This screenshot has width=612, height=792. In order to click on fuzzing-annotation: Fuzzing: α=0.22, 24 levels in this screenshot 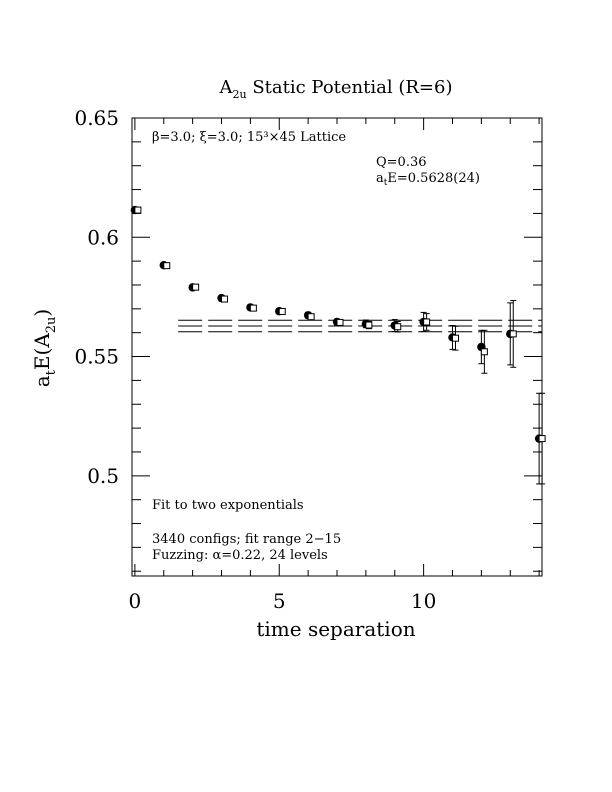, I will do `click(240, 555)`.